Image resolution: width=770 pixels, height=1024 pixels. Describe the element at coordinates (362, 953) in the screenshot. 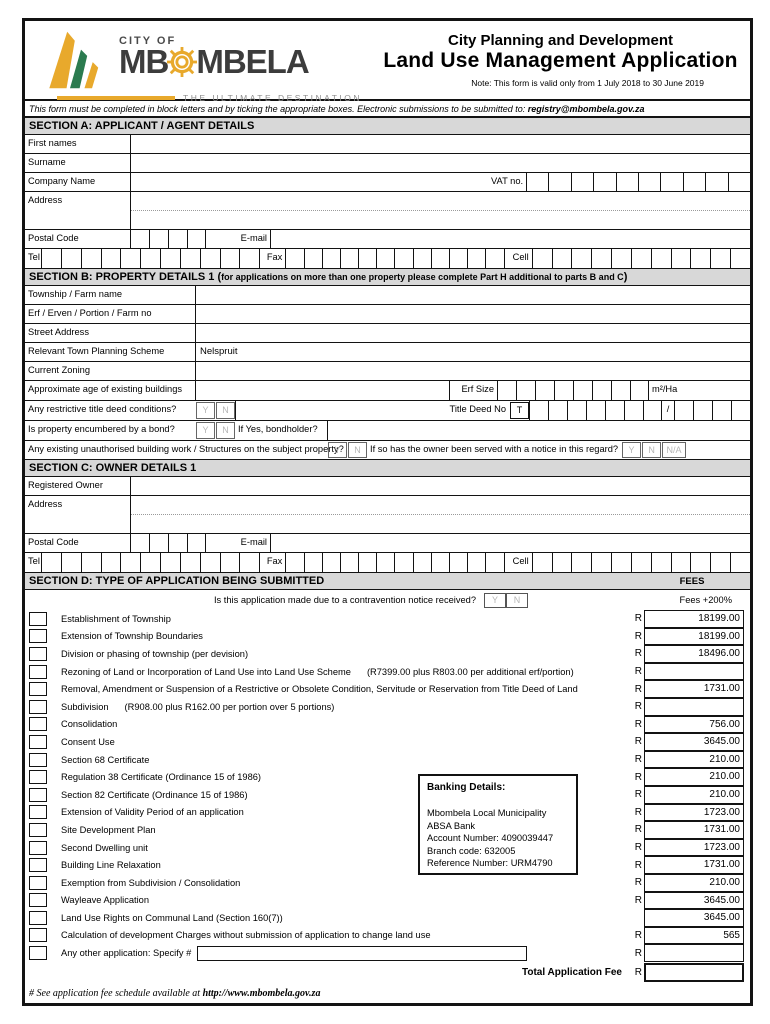

I see `specify-other-input` at that location.